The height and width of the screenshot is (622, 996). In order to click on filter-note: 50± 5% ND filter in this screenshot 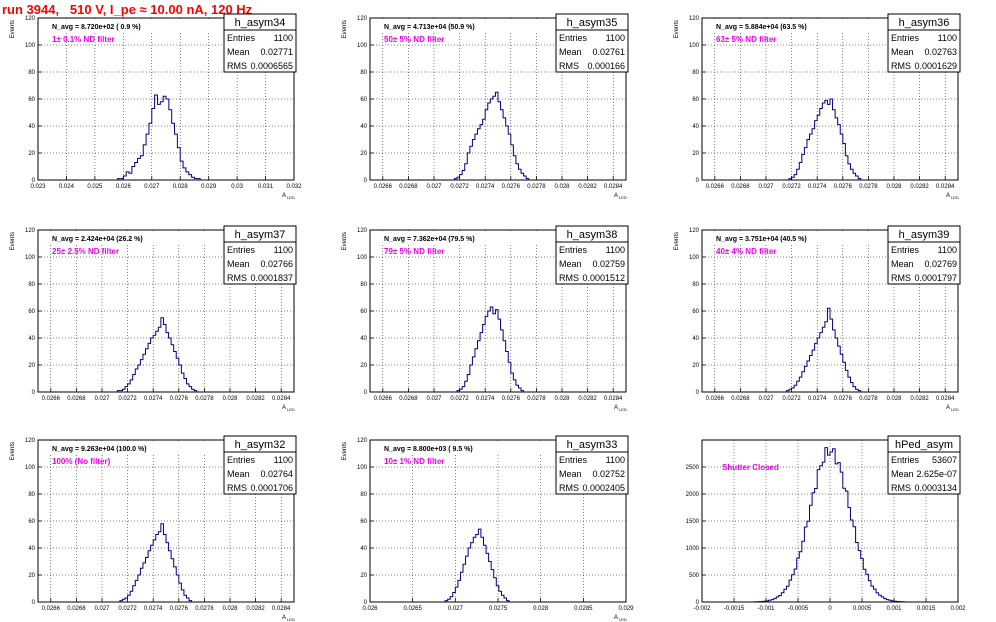, I will do `click(414, 39)`.